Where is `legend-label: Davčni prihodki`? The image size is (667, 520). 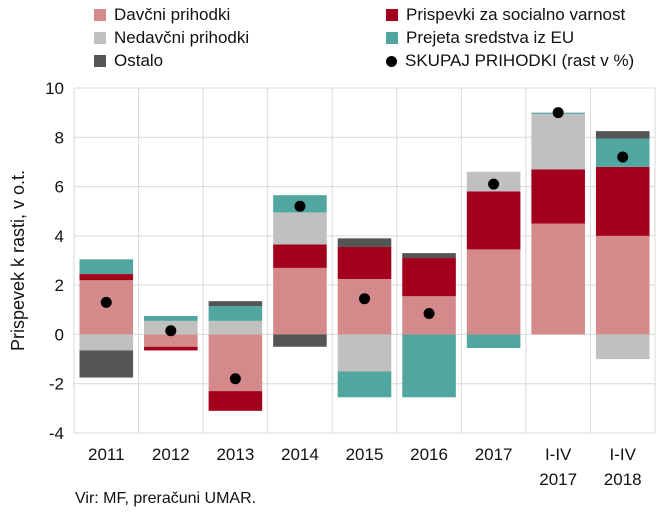 legend-label: Davčni prihodki is located at coordinates (172, 14).